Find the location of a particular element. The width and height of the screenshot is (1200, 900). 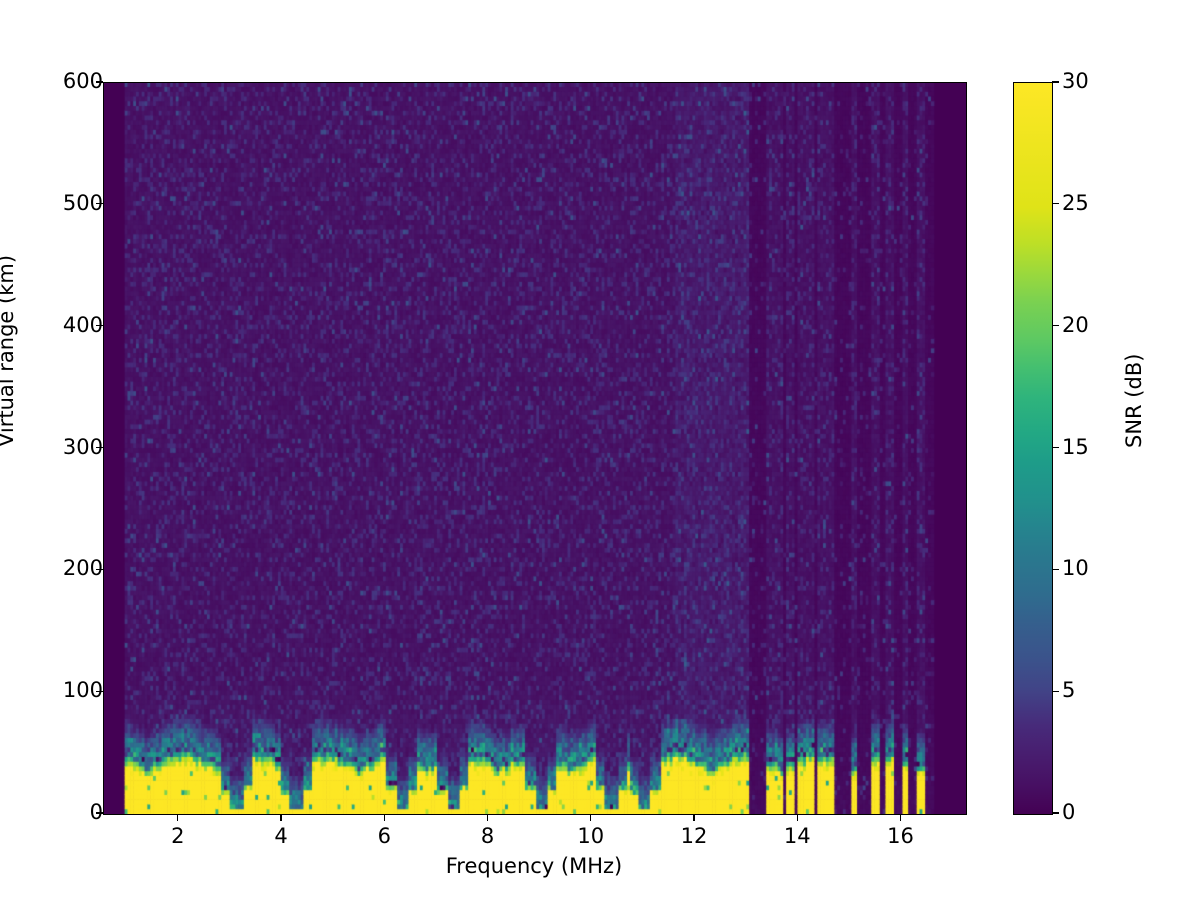

x-tick-label: 12 is located at coordinates (694, 836).